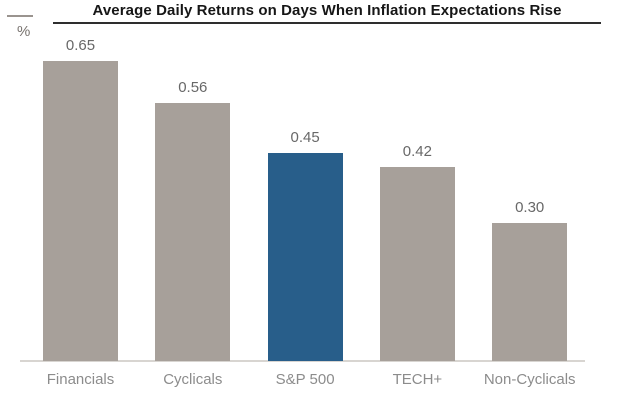 The width and height of the screenshot is (640, 400). What do you see at coordinates (193, 232) in the screenshot?
I see `bar-cyclicals` at bounding box center [193, 232].